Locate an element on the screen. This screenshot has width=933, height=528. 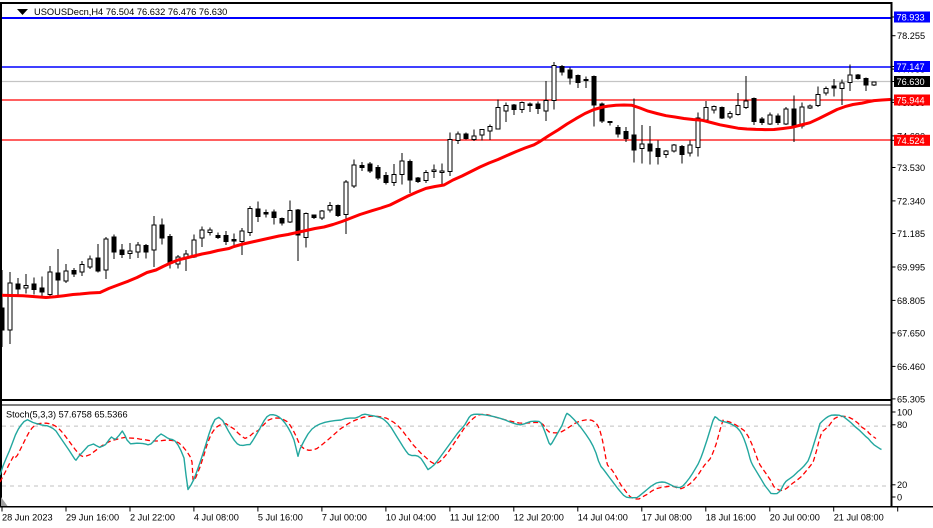
svg-text: 72.340 is located at coordinates (911, 201).